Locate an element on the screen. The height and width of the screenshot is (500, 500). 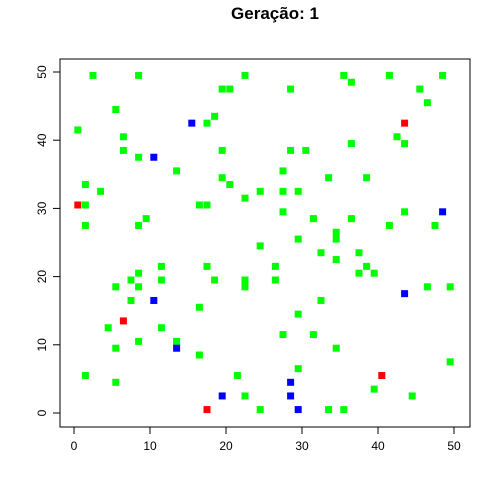
y-tick-label: 50 is located at coordinates (42, 72).